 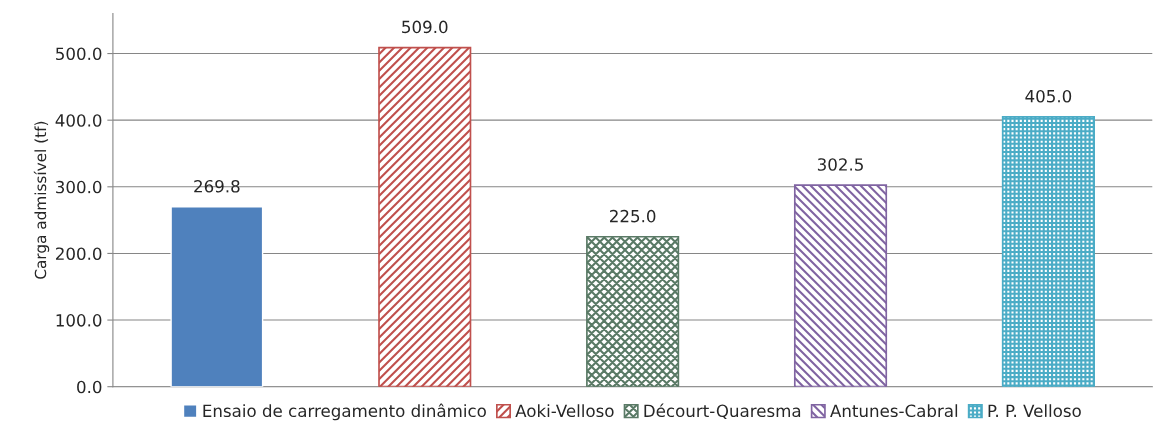 What do you see at coordinates (78, 120) in the screenshot?
I see `y-tick-label: 400.0` at bounding box center [78, 120].